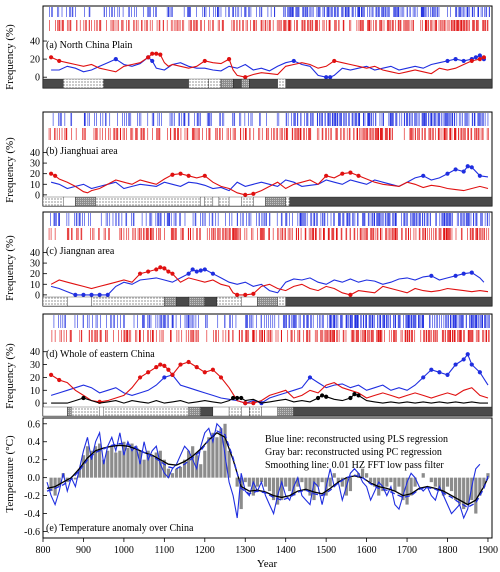 This screenshot has width=500, height=572. I want to click on panel-1-ytick-label: 40, so click(35, 42).